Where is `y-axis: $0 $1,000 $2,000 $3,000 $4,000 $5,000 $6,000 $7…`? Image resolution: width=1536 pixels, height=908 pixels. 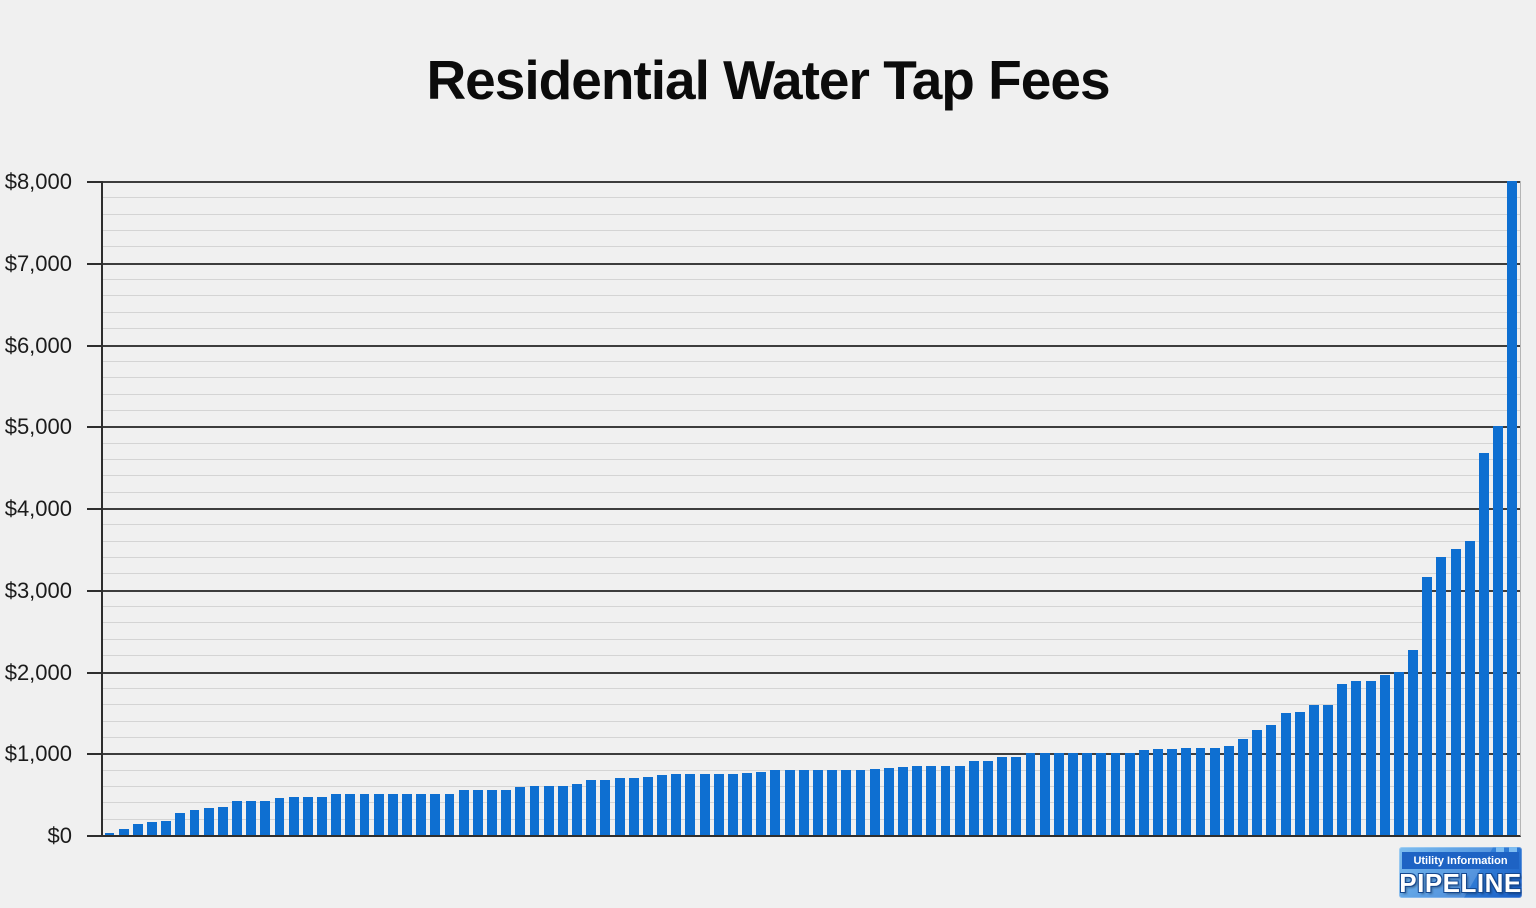
y-axis: $0 $1,000 $2,000 $3,000 $4,000 $5,000 $6,000 $7… is located at coordinates (50, 508).